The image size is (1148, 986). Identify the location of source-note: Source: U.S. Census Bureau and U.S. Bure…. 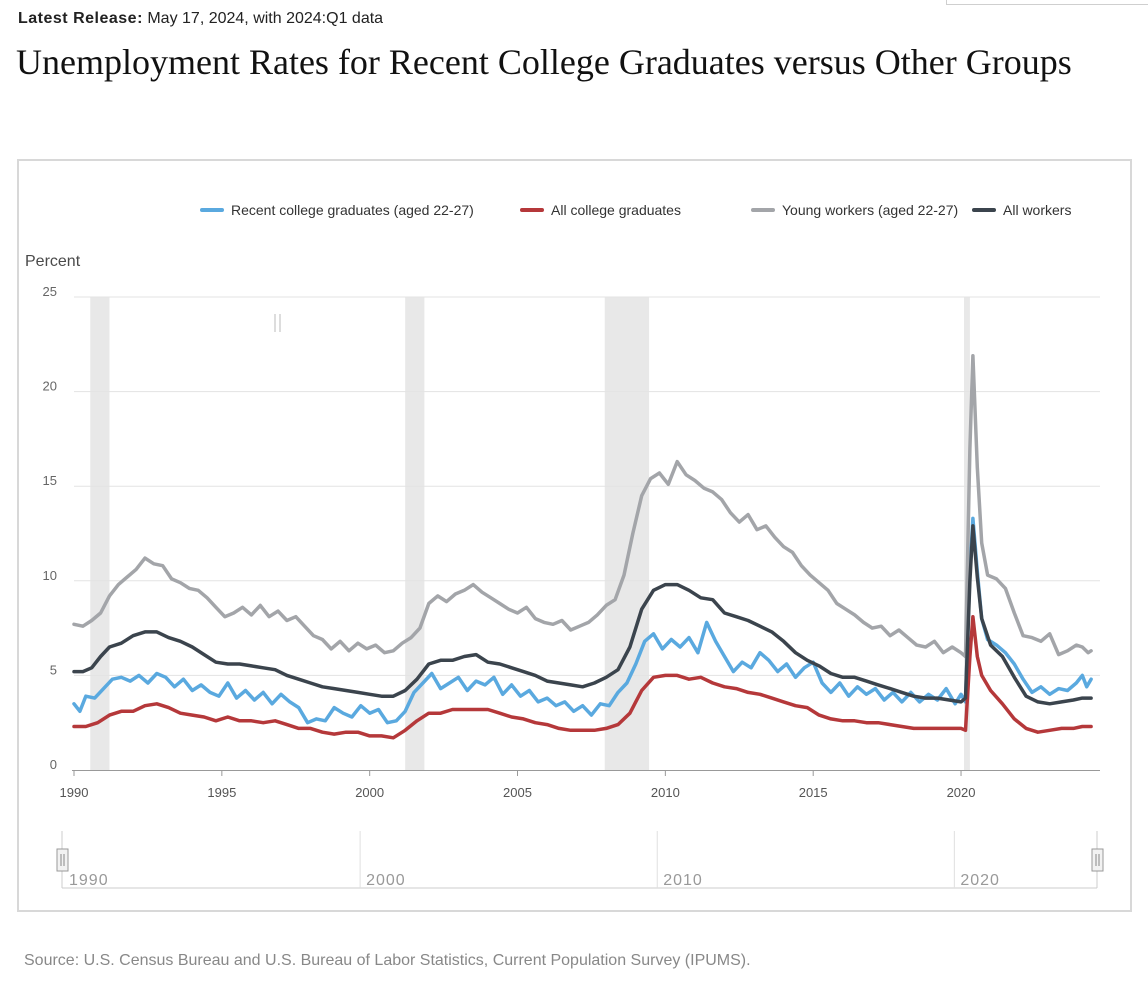
(387, 960).